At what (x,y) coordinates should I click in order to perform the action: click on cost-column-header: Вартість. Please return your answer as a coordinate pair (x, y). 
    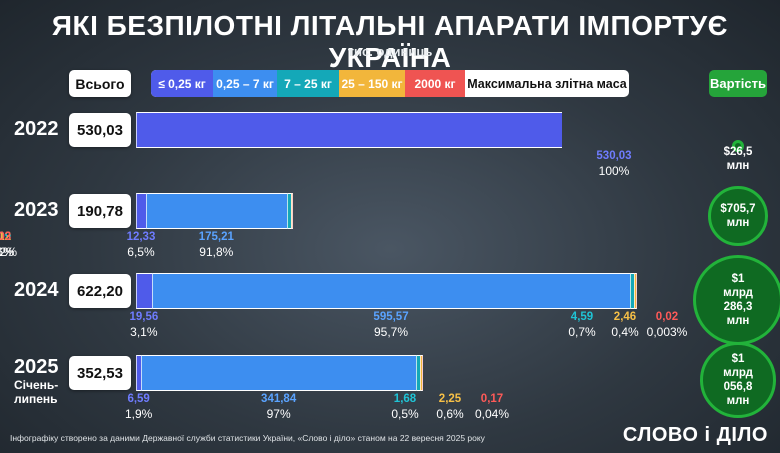
    Looking at the image, I should click on (738, 83).